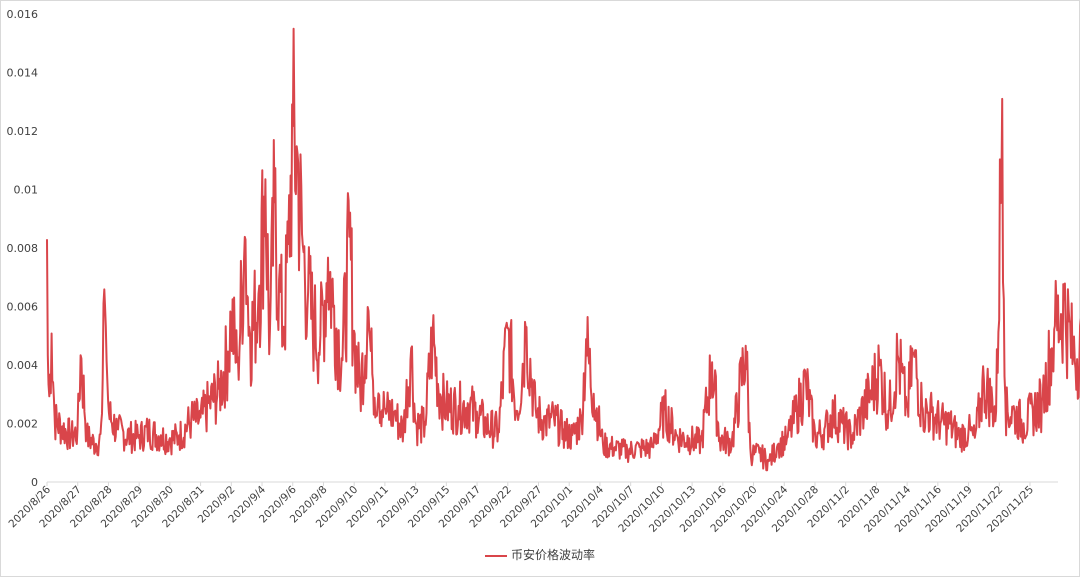  Describe the element at coordinates (23, 14) in the screenshot. I see `y-tick-label: 0.016` at that location.